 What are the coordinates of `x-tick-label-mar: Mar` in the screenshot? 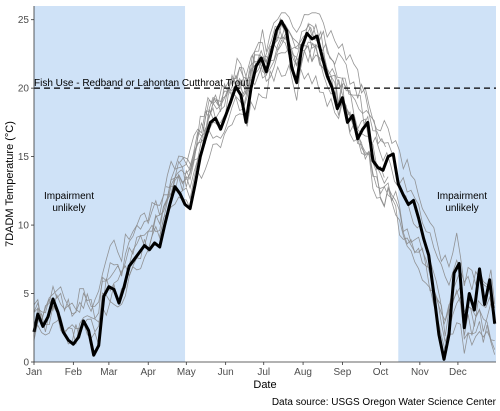 It's located at (109, 372).